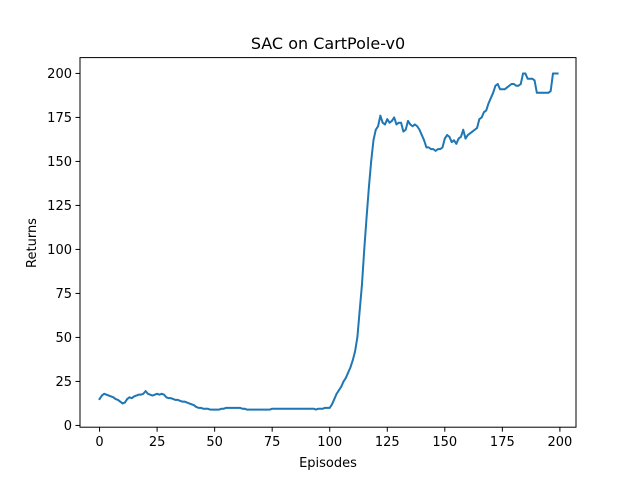 The width and height of the screenshot is (640, 480). I want to click on y-tick-label: 100, so click(59, 250).